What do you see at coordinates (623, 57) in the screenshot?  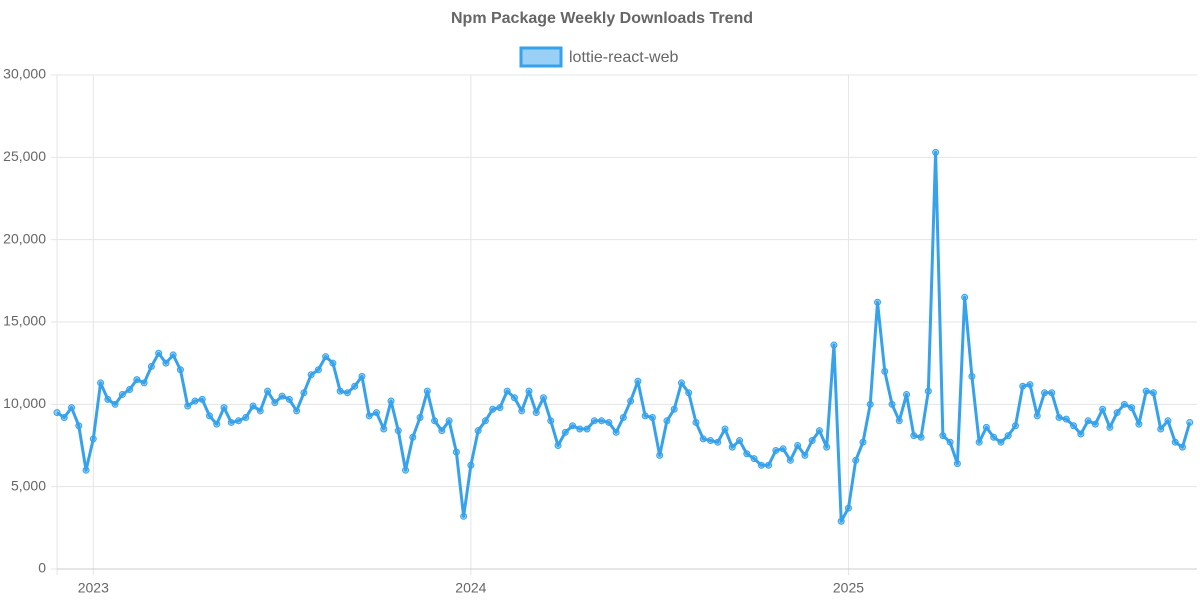 I see `legend-label: lottie-react-web` at bounding box center [623, 57].